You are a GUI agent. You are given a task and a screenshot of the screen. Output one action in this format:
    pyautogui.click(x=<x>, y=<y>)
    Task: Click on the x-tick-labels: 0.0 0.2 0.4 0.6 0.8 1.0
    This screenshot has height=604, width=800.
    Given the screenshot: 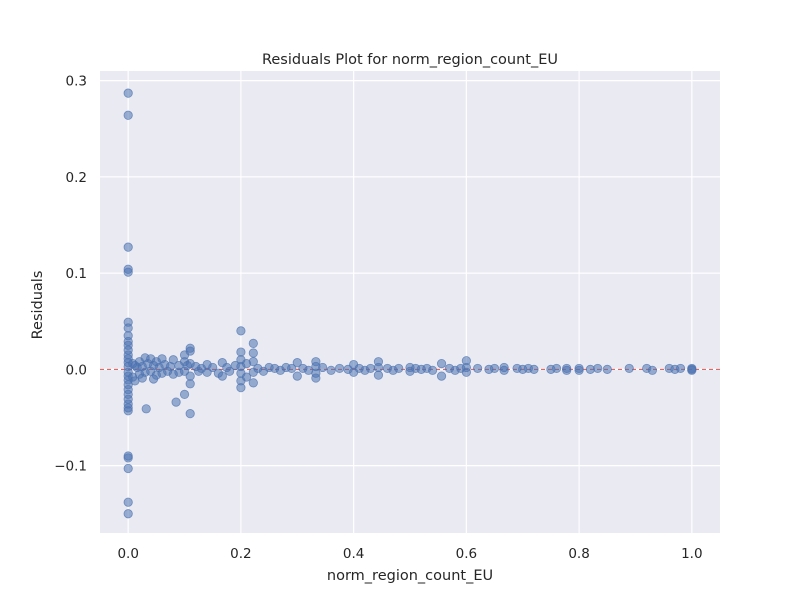 What is the action you would take?
    pyautogui.click(x=409, y=554)
    